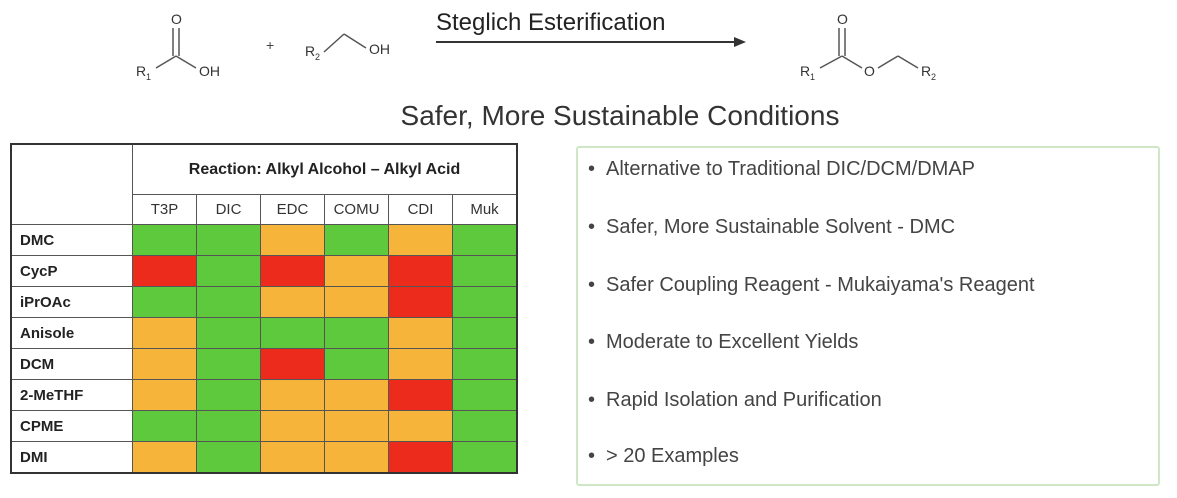 The height and width of the screenshot is (498, 1177). What do you see at coordinates (732, 342) in the screenshot?
I see `feature-text: Moderate to Excellent Yields` at bounding box center [732, 342].